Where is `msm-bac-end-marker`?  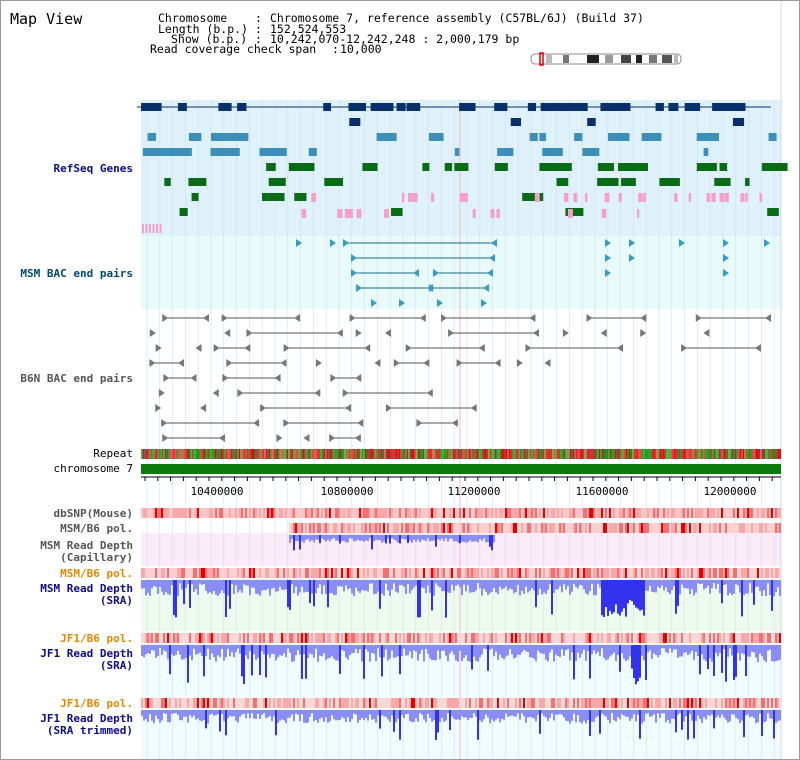
msm-bac-end-marker is located at coordinates (682, 243).